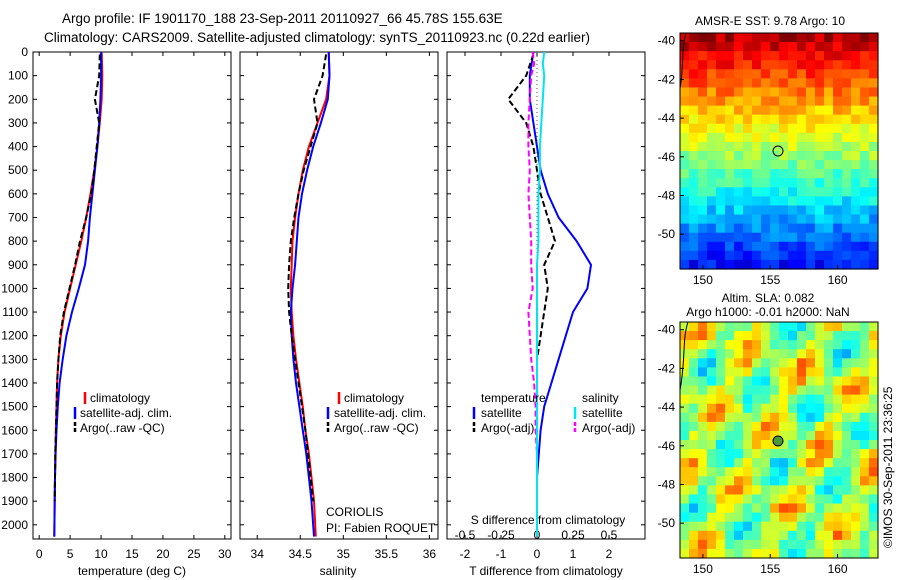  Describe the element at coordinates (609, 535) in the screenshot. I see `s-diff-tick-label: 0.5` at that location.